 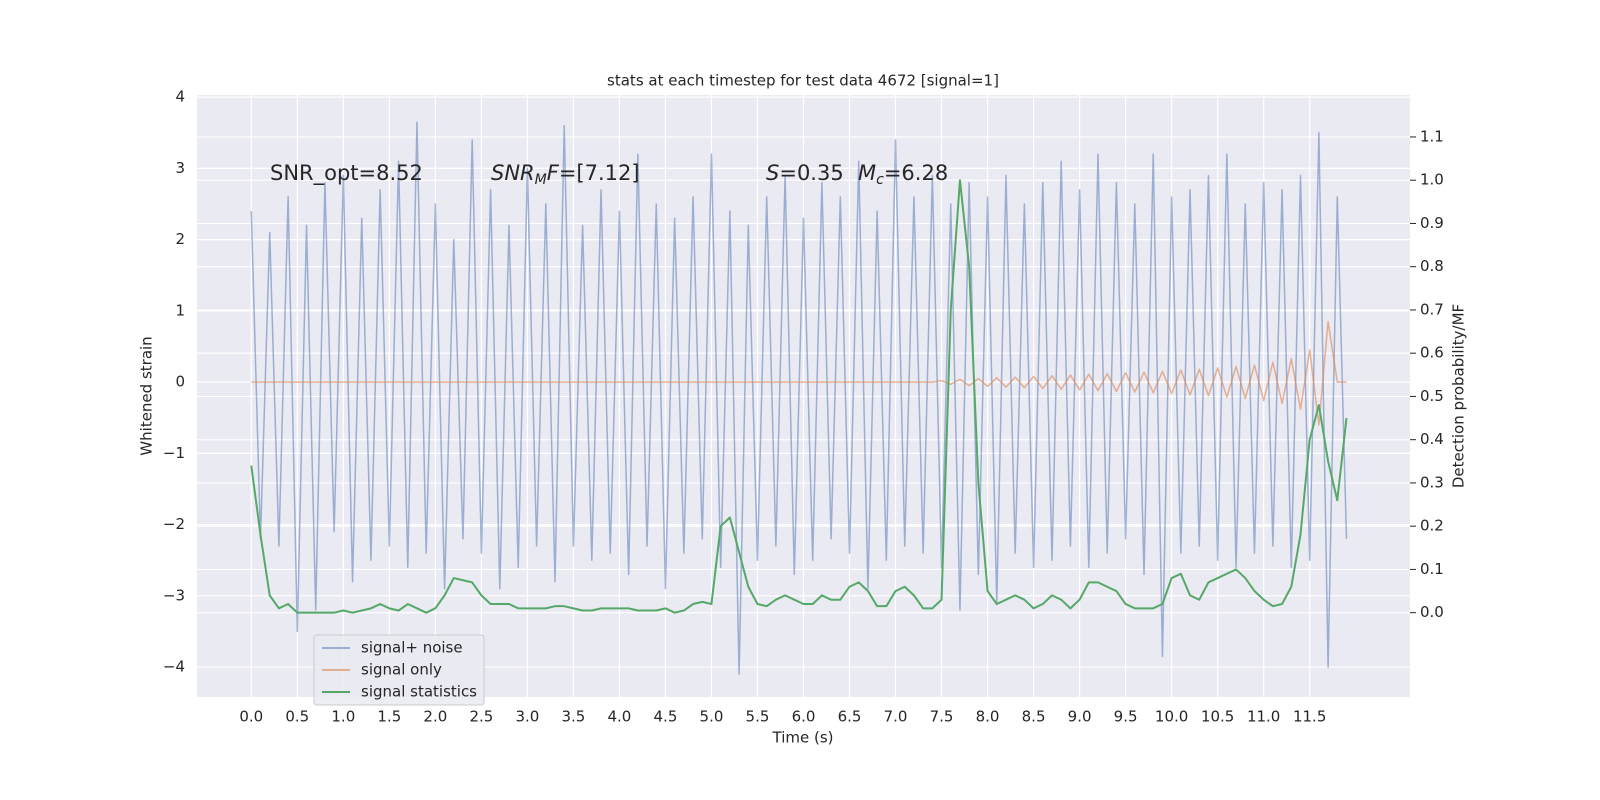 What do you see at coordinates (435, 717) in the screenshot?
I see `x-tick-label: 2.0` at bounding box center [435, 717].